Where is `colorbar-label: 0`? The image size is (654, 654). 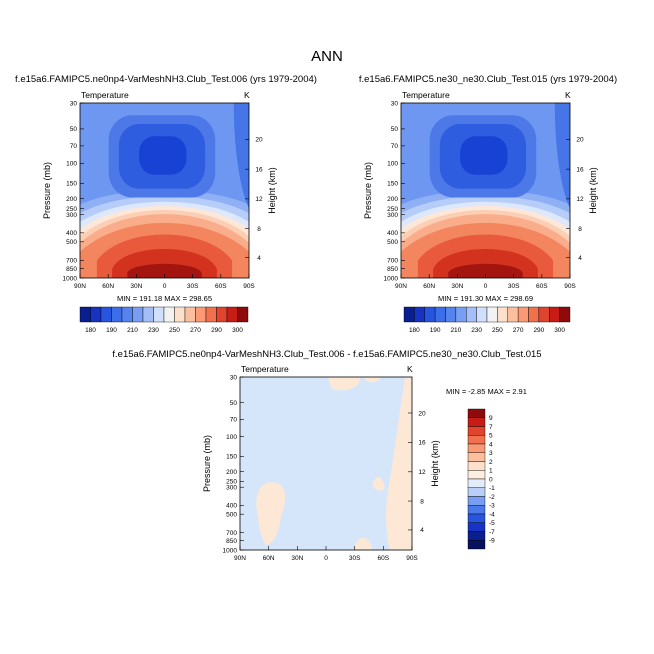
colorbar-label: 0 is located at coordinates (491, 479).